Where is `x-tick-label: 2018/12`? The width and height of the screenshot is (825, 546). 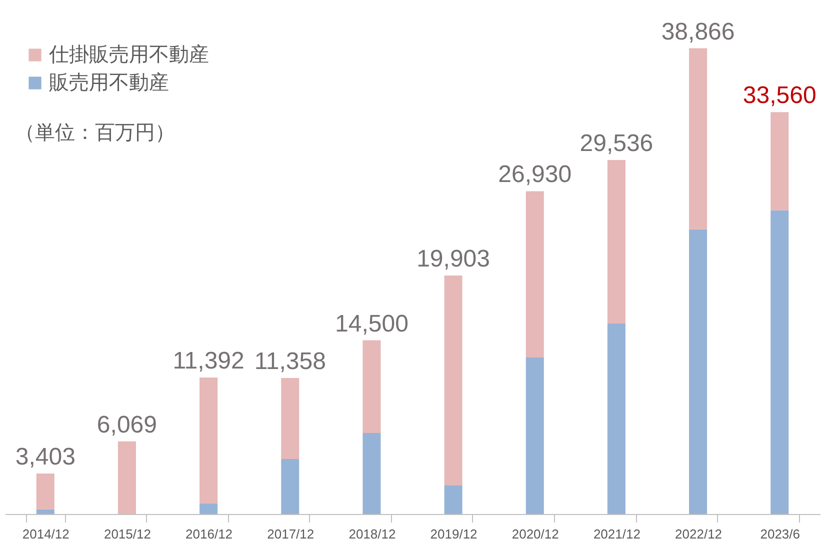 x-tick-label: 2018/12 is located at coordinates (372, 534).